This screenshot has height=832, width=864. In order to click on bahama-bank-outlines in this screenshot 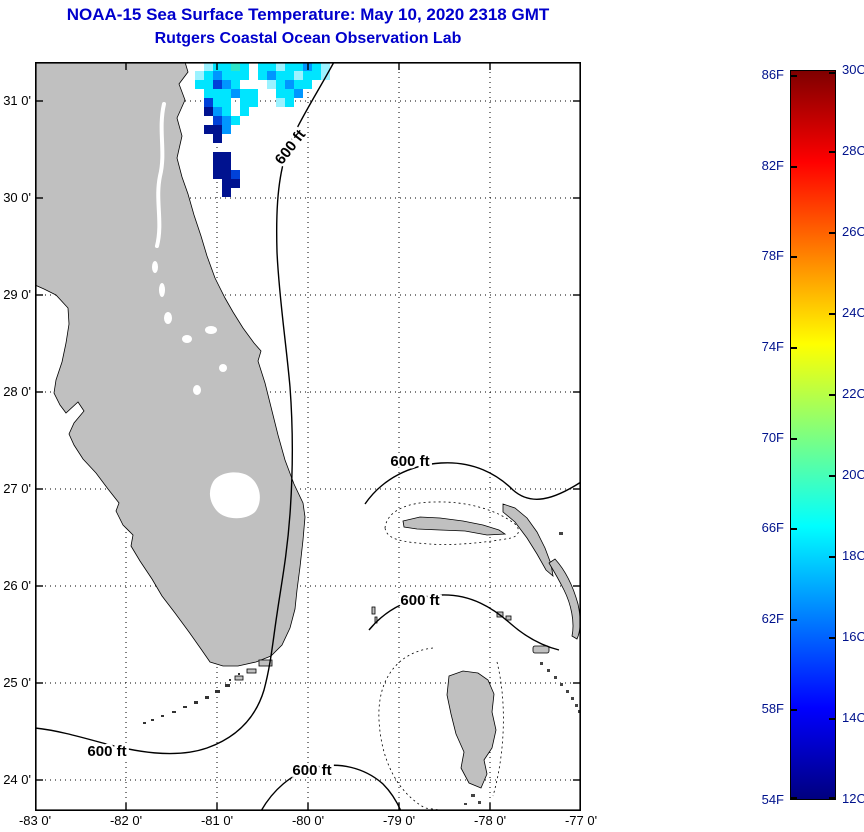, I will do `click(448, 656)`.